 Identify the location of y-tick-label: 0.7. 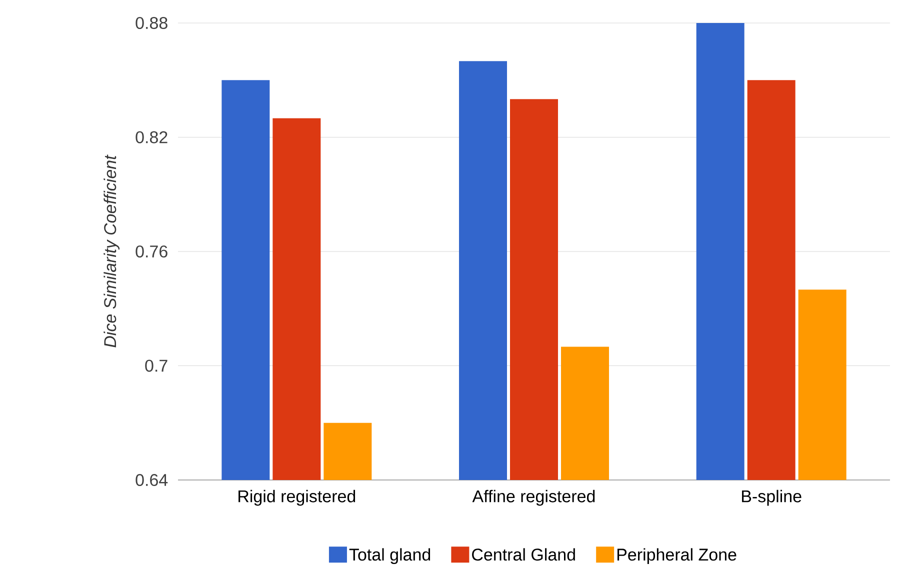
(156, 366).